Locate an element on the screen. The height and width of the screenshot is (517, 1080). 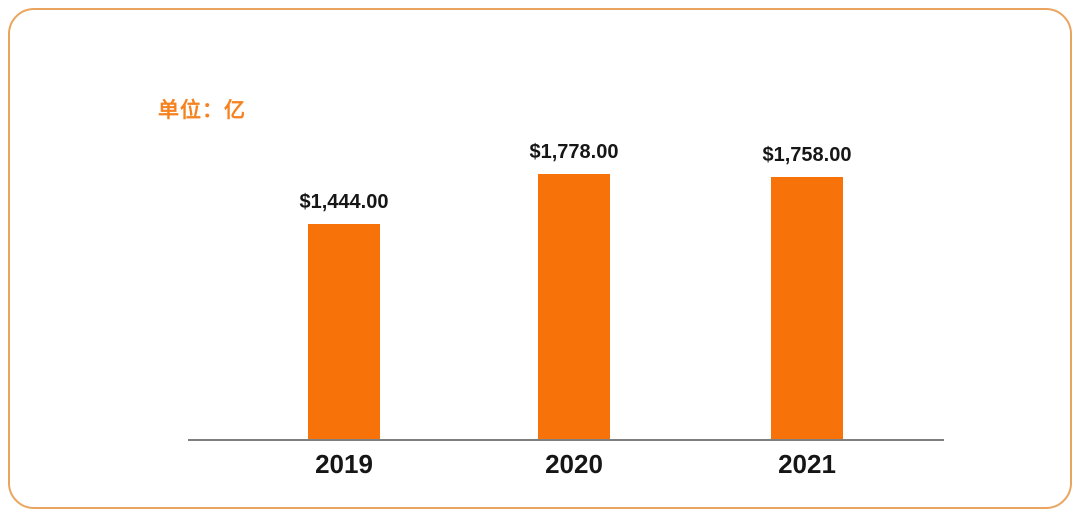
x-axis-line is located at coordinates (566, 440).